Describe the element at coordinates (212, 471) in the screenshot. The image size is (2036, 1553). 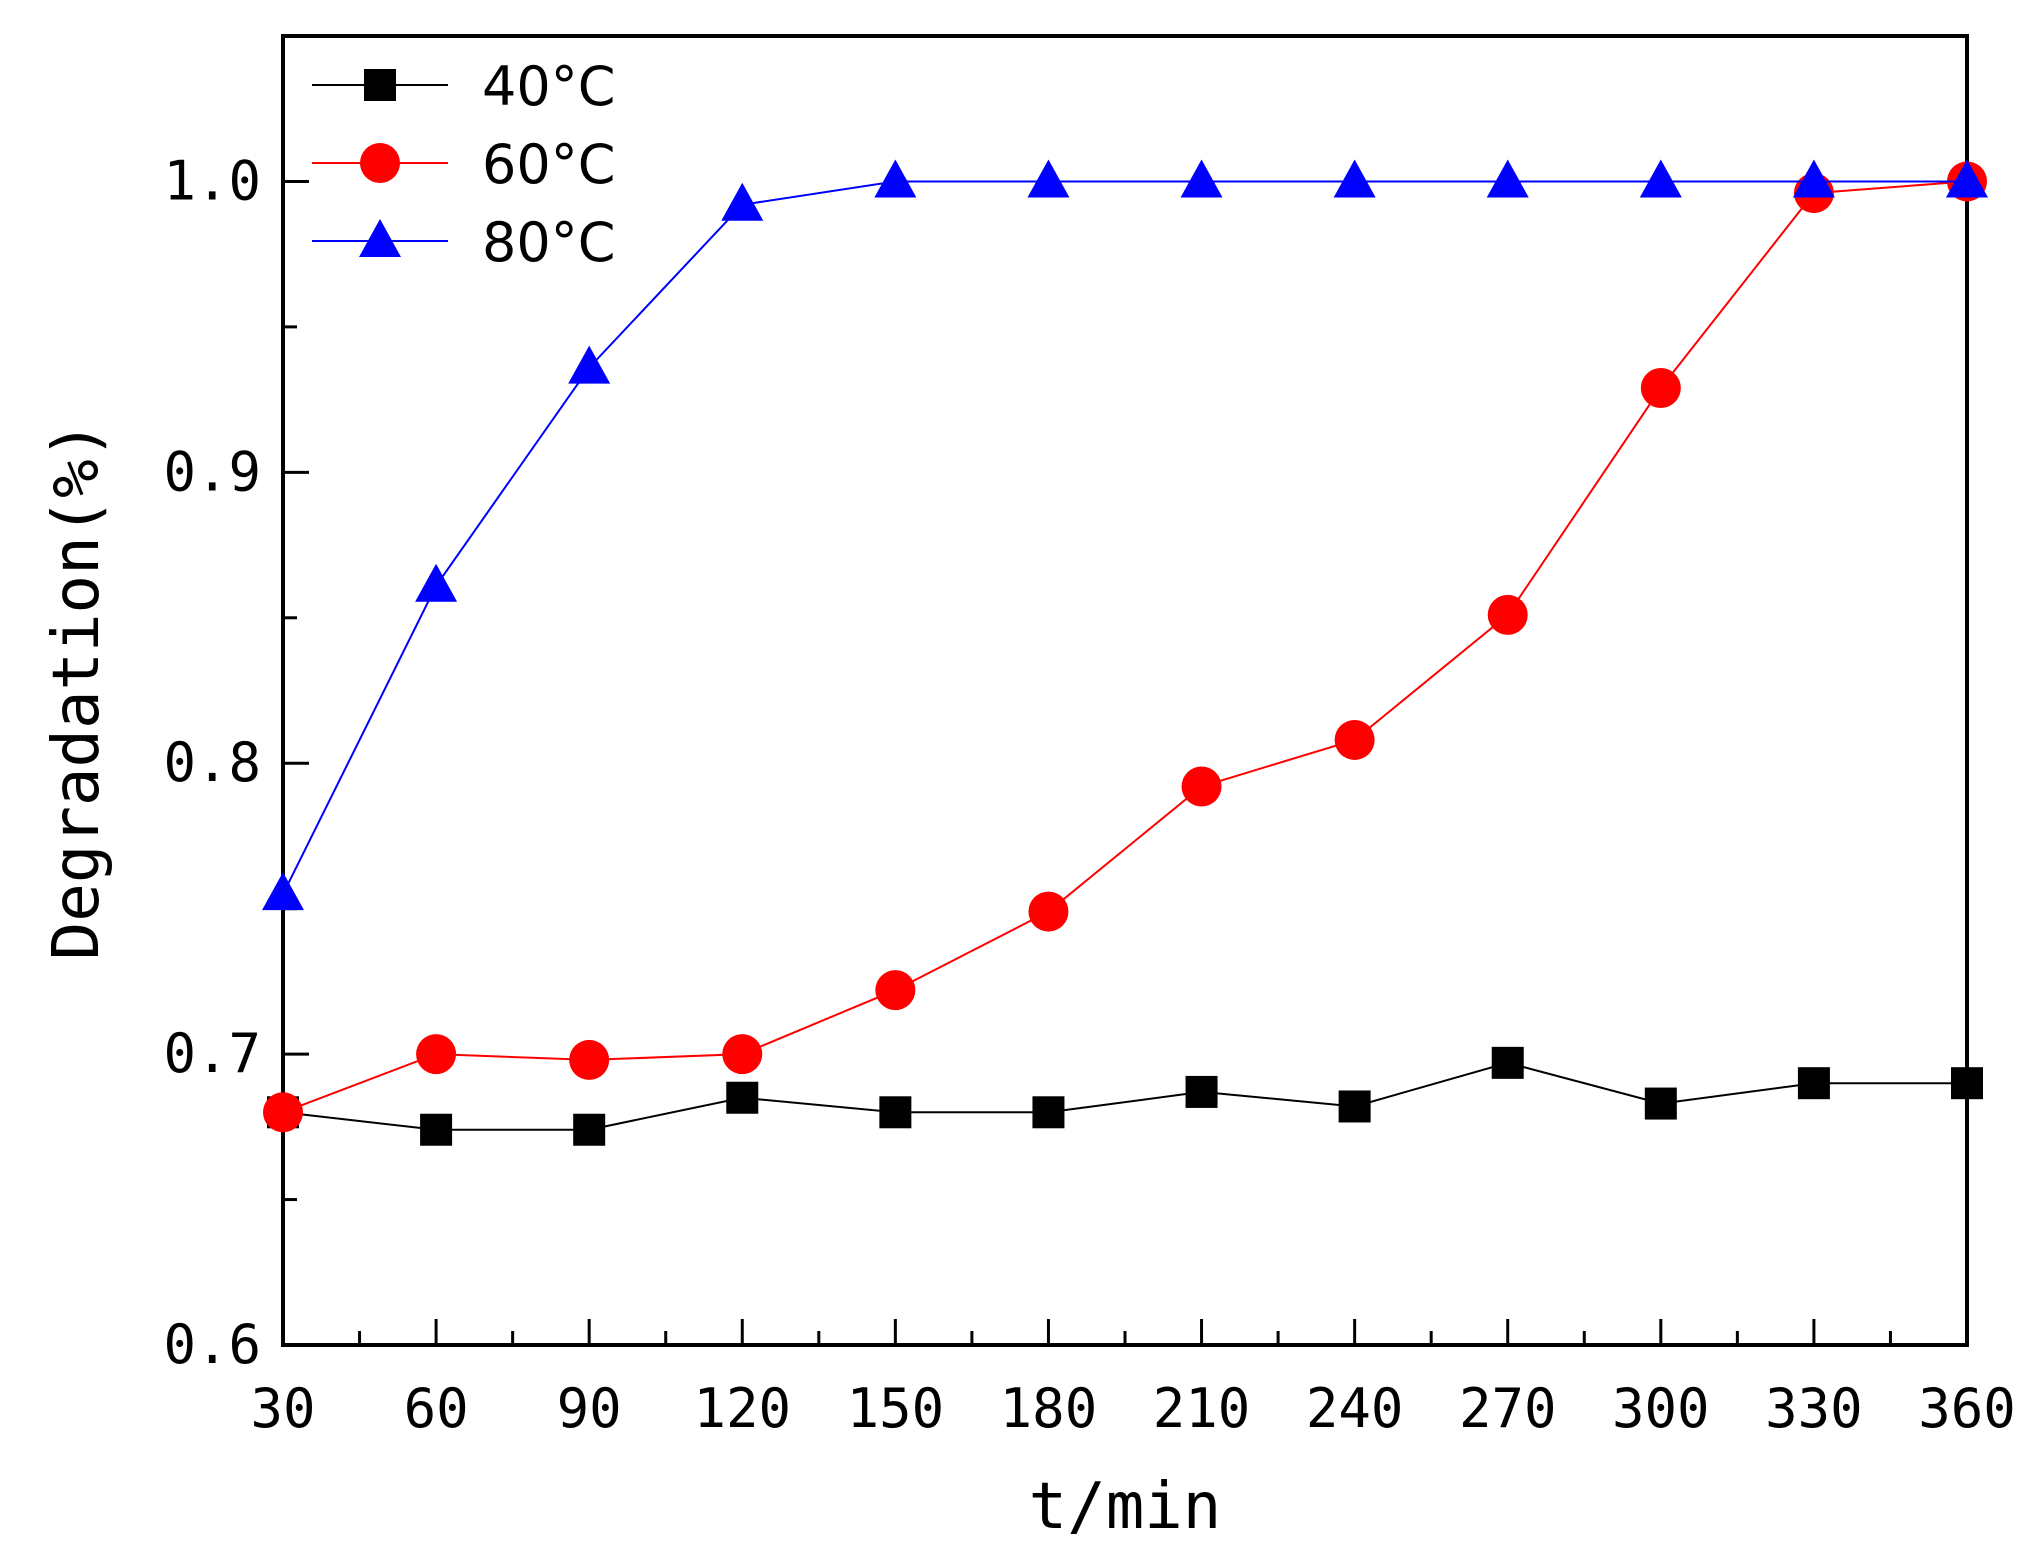
I see `y-tick-label: 0.9` at that location.